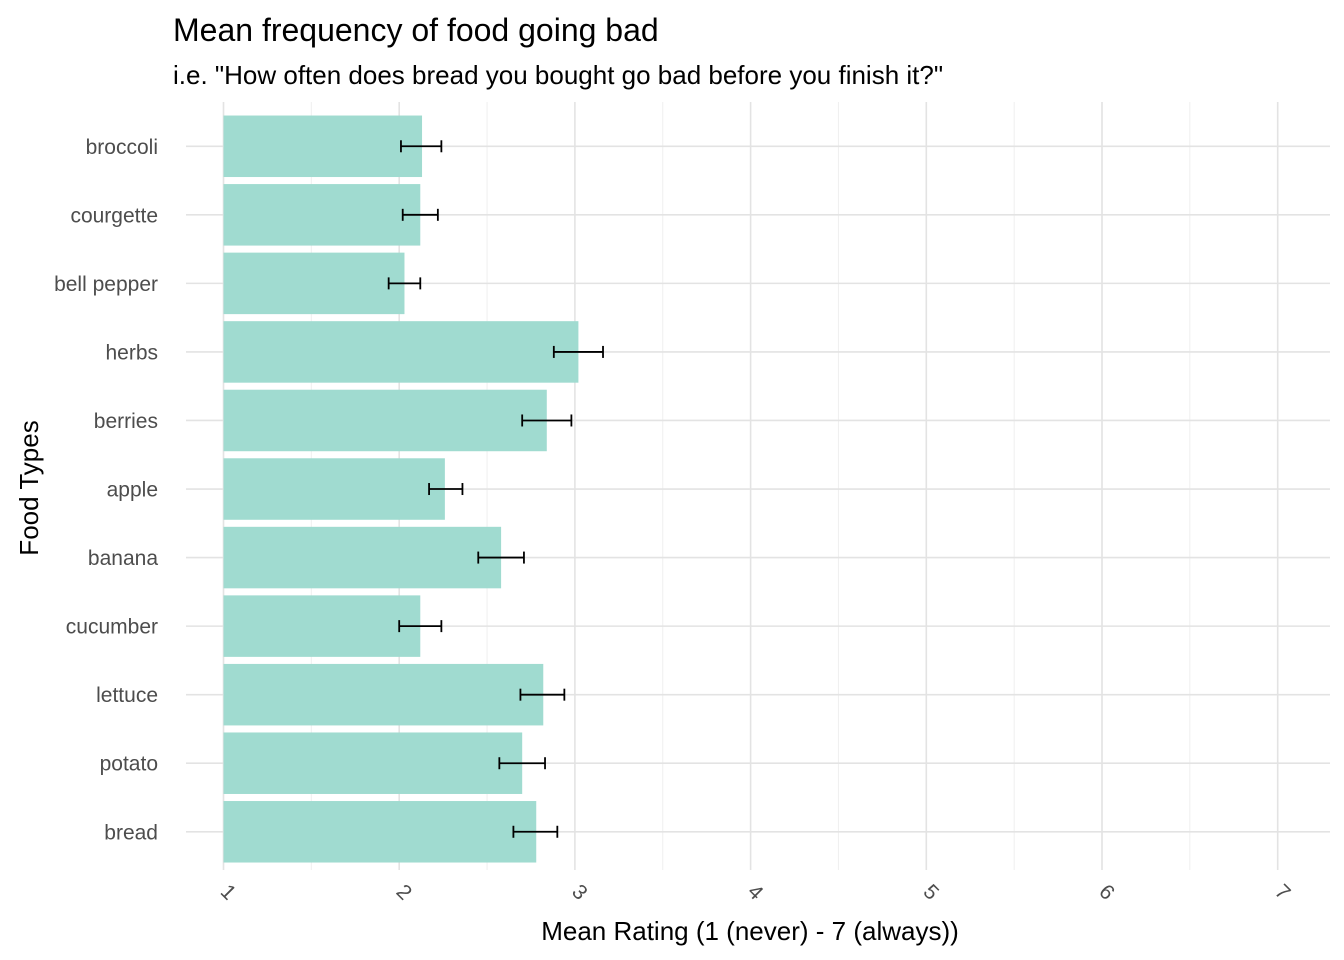 This screenshot has height=960, width=1344. Describe the element at coordinates (421, 146) in the screenshot. I see `errorbar-broccoli` at that location.